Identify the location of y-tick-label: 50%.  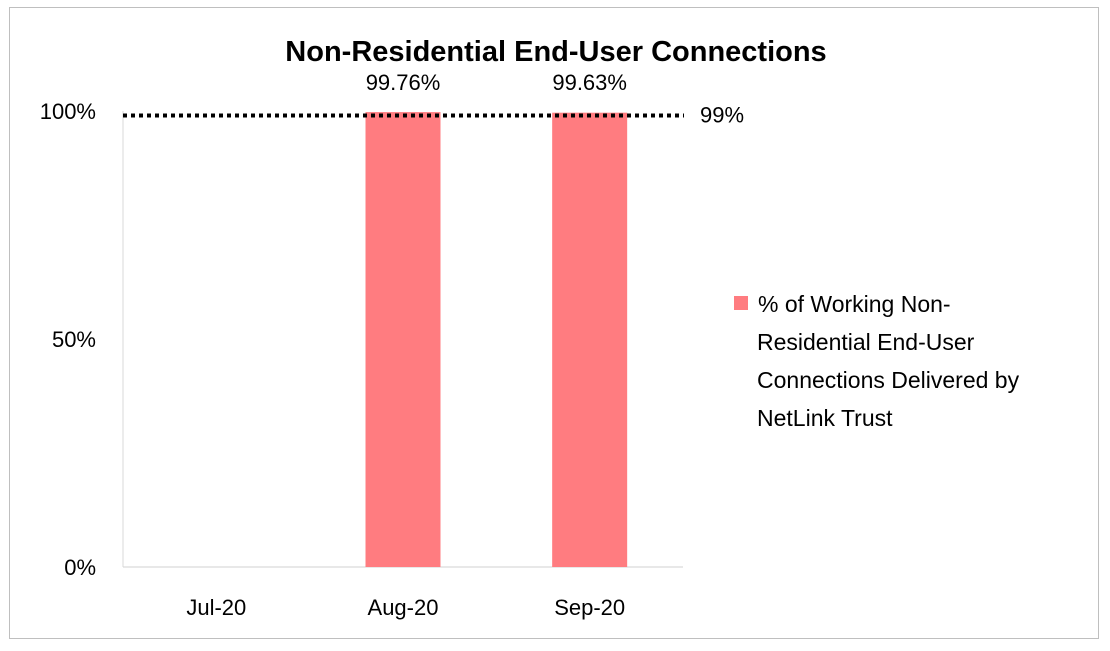
(74, 339).